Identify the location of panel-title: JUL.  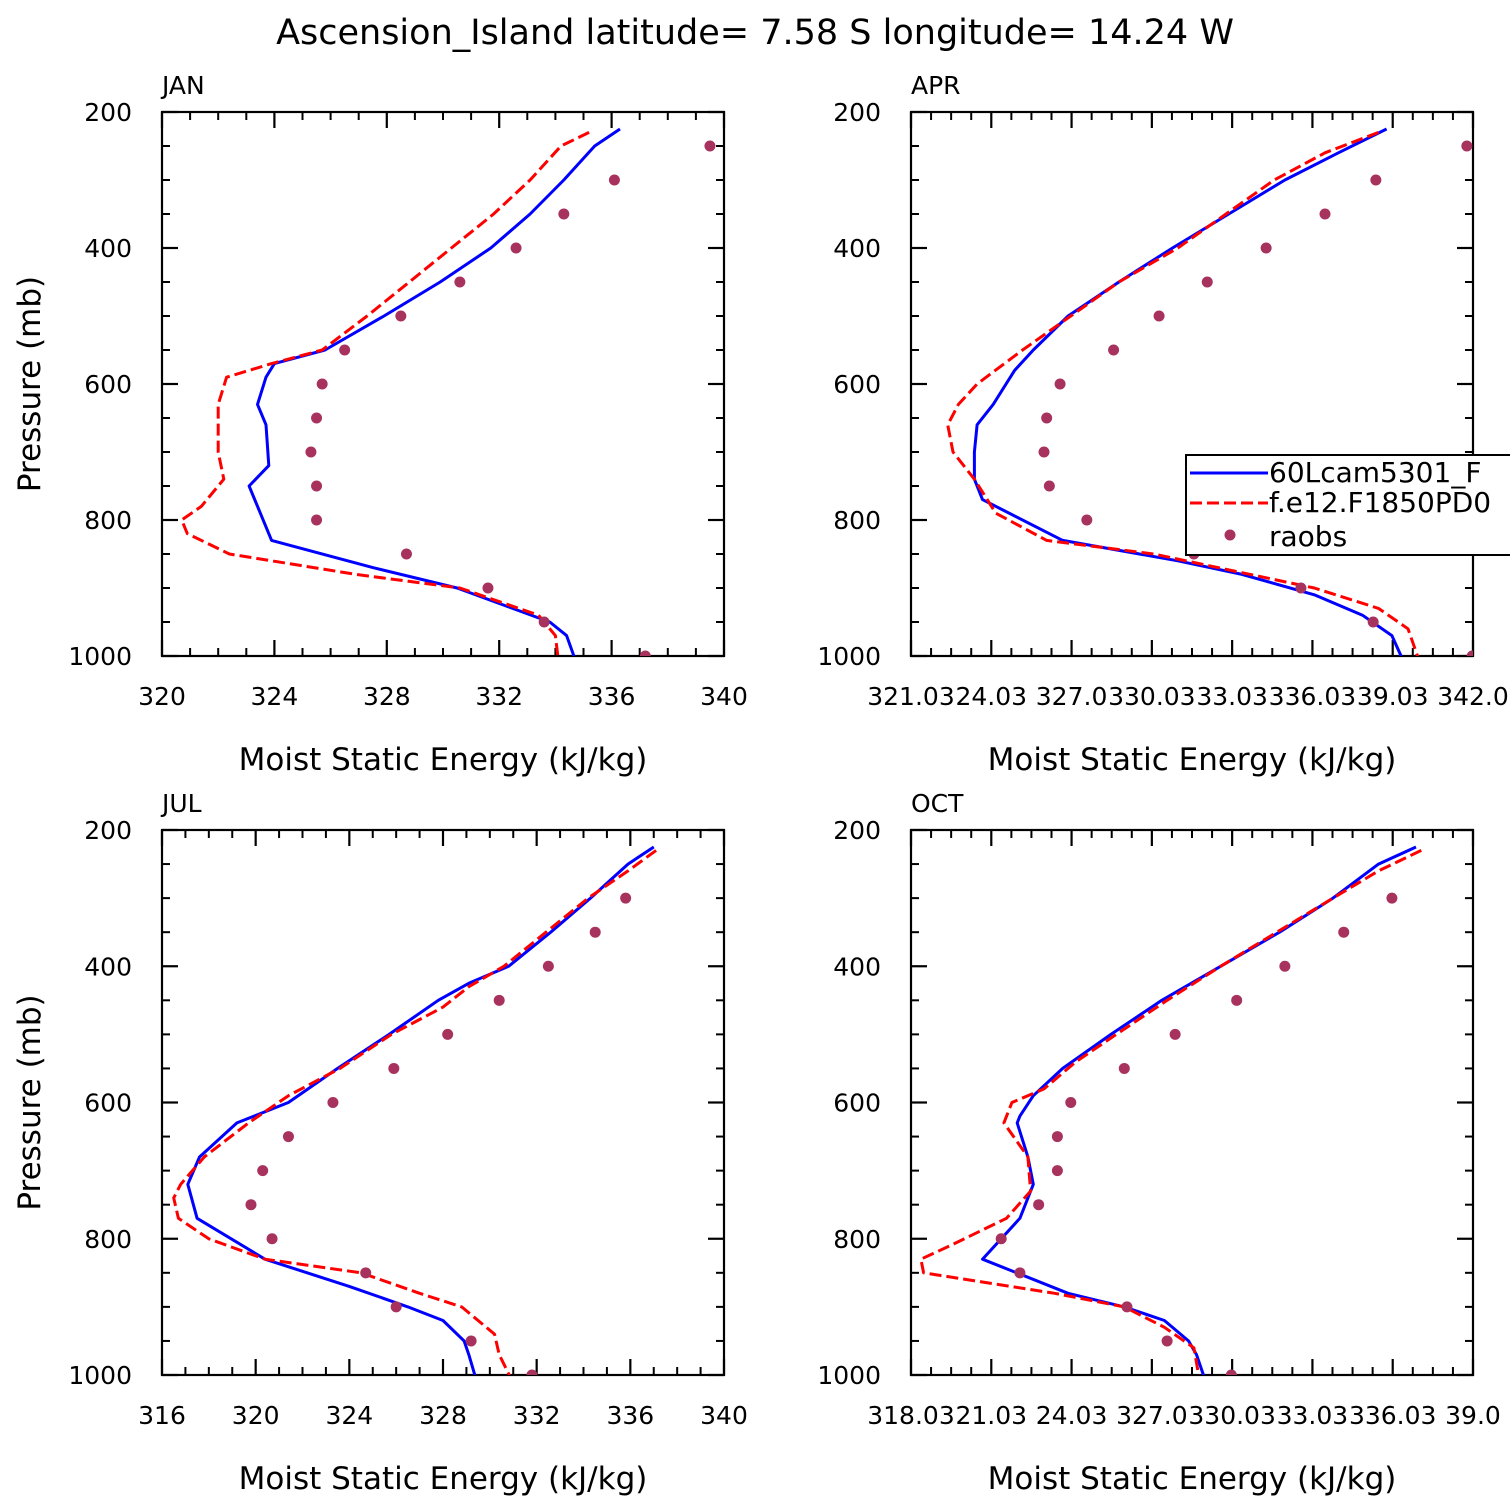
(181, 803).